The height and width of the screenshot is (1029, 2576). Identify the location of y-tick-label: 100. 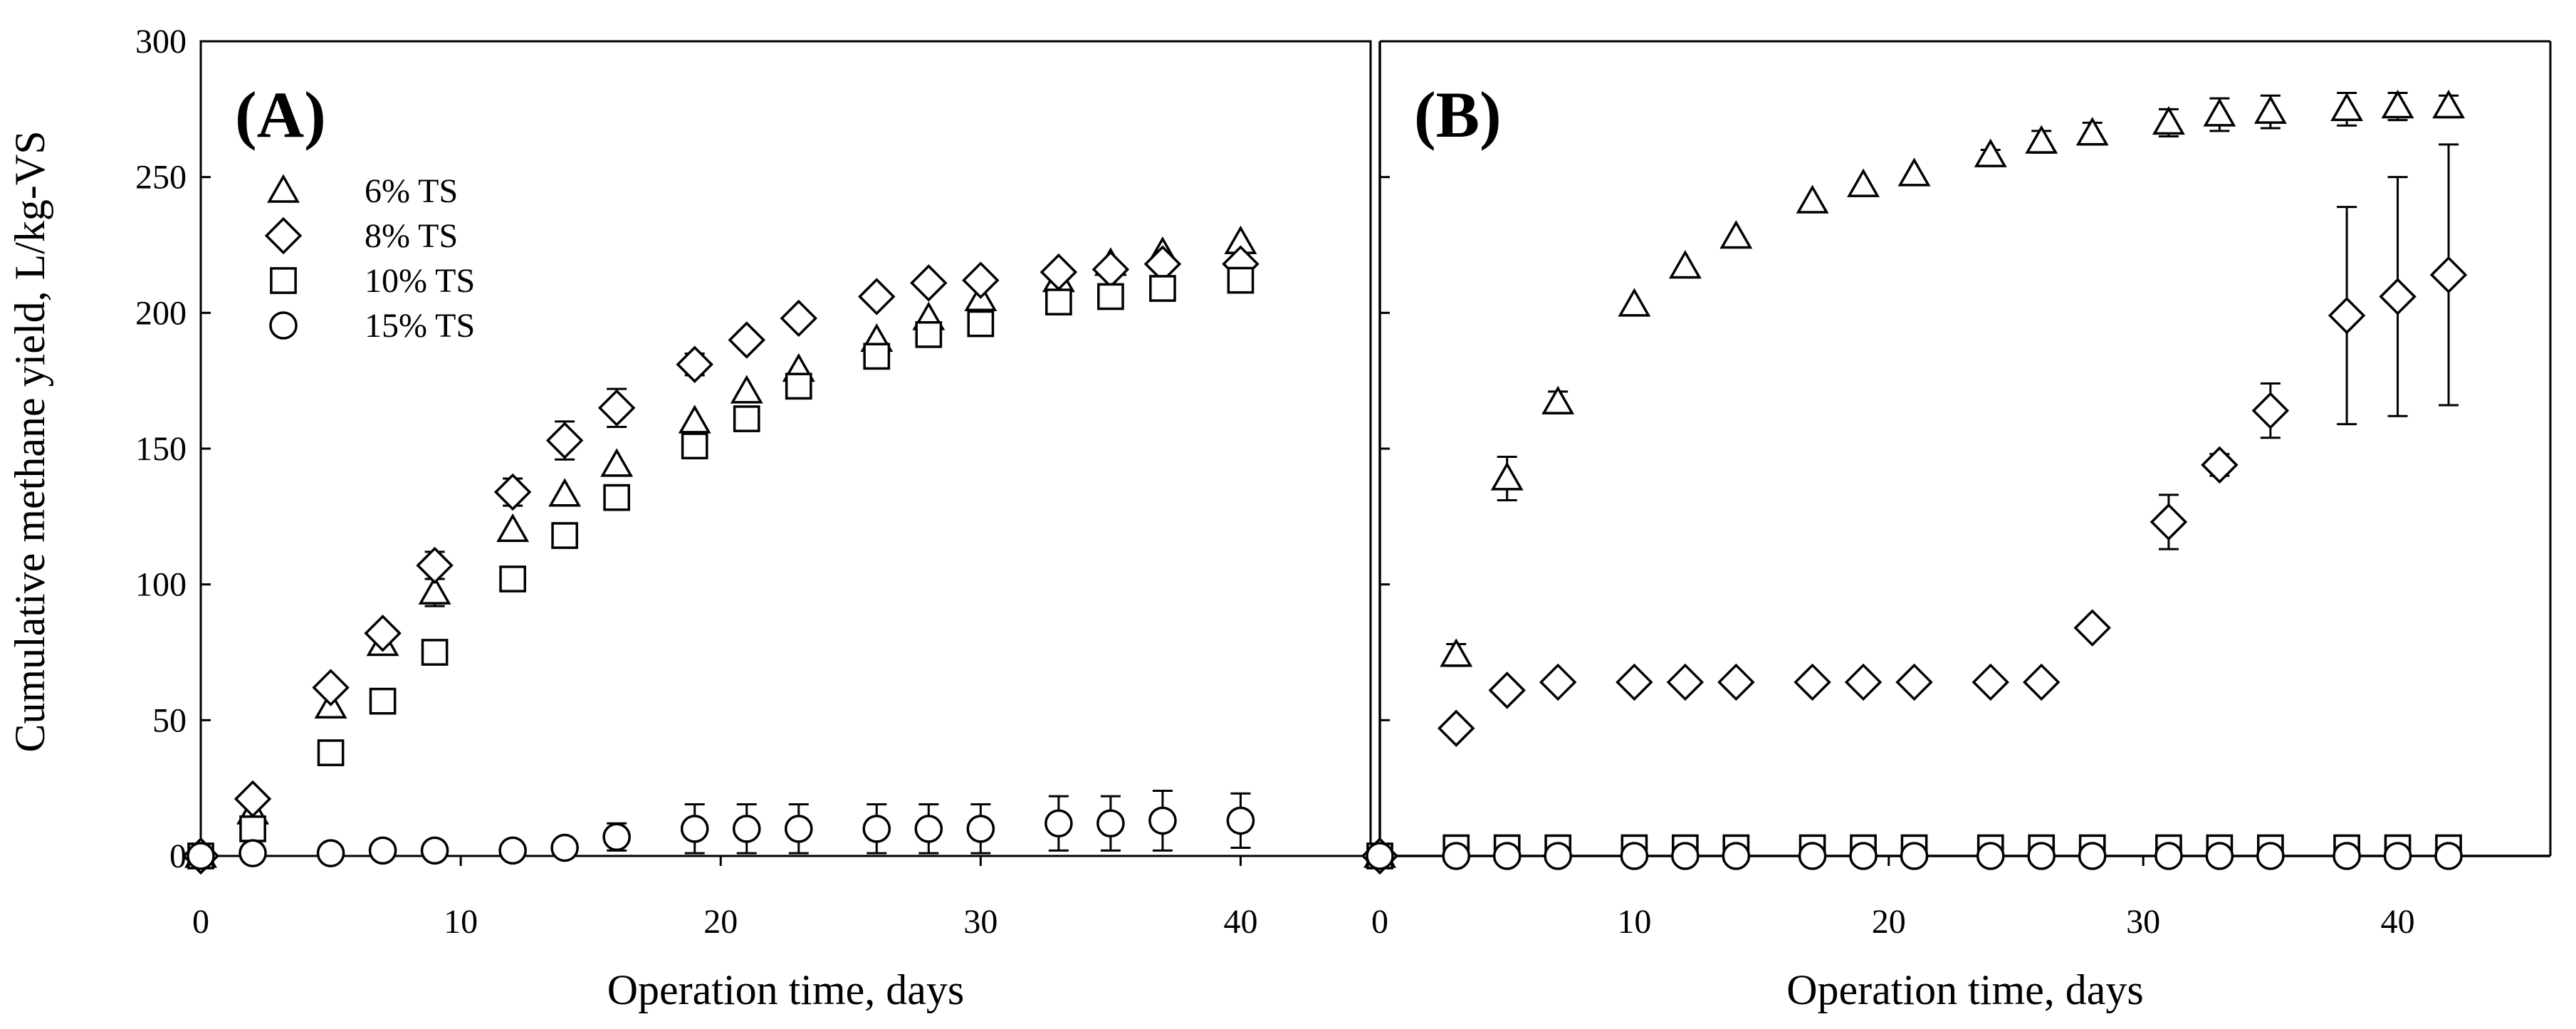
(161, 585).